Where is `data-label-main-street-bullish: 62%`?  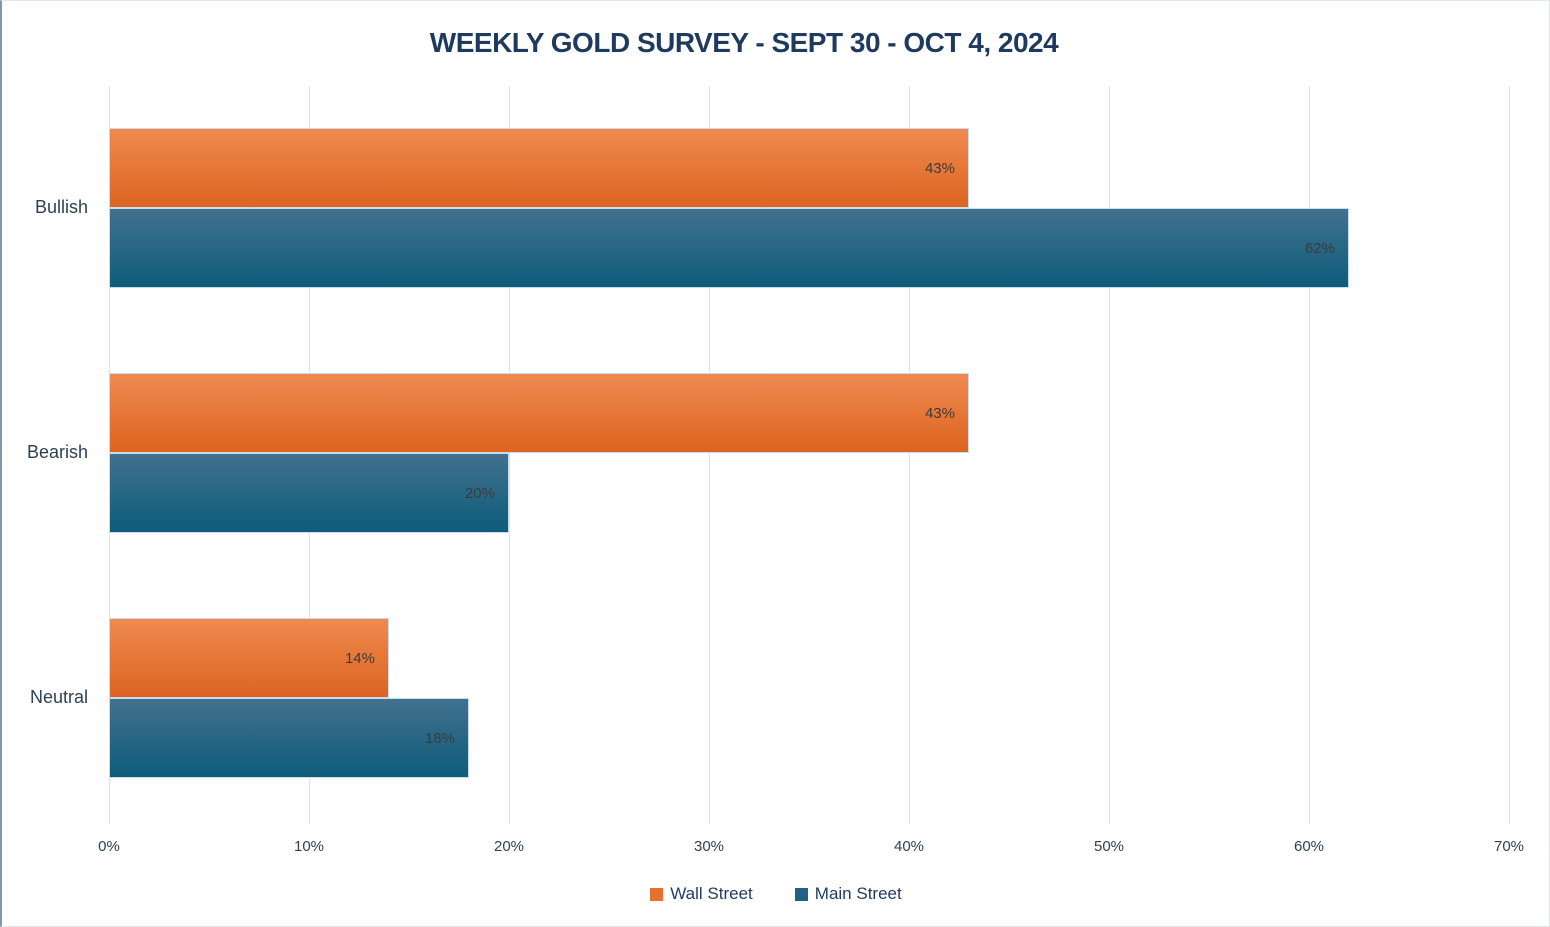 data-label-main-street-bullish: 62% is located at coordinates (1319, 248).